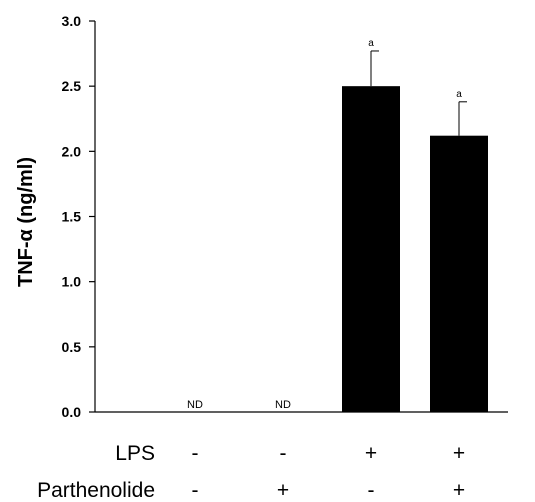  What do you see at coordinates (72, 21) in the screenshot?
I see `y-tick-label: 3.0` at bounding box center [72, 21].